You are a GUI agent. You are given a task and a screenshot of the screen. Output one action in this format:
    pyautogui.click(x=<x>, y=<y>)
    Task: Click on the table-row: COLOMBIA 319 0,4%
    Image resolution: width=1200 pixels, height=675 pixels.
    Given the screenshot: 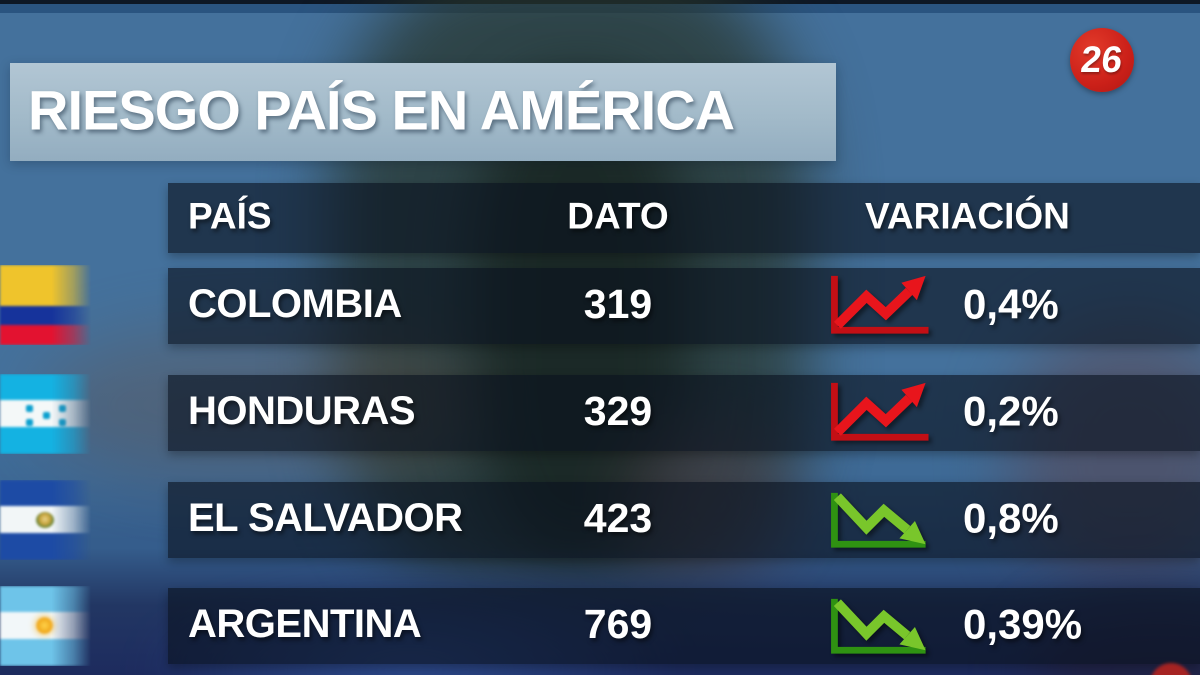 What is the action you would take?
    pyautogui.click(x=684, y=306)
    